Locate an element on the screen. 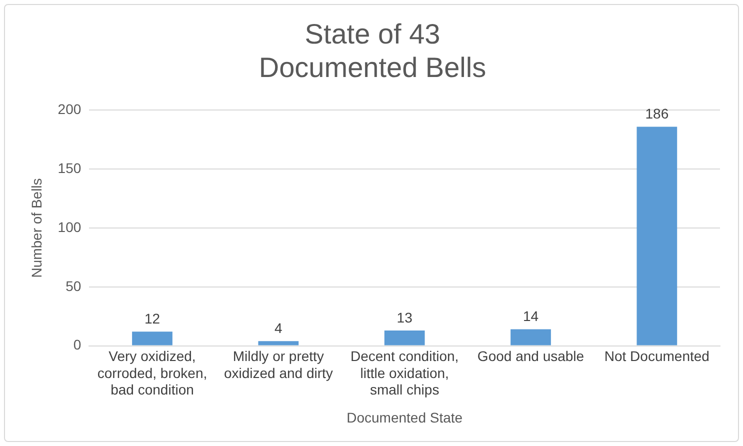 The height and width of the screenshot is (446, 743). y-tick-label: 0 is located at coordinates (77, 344).